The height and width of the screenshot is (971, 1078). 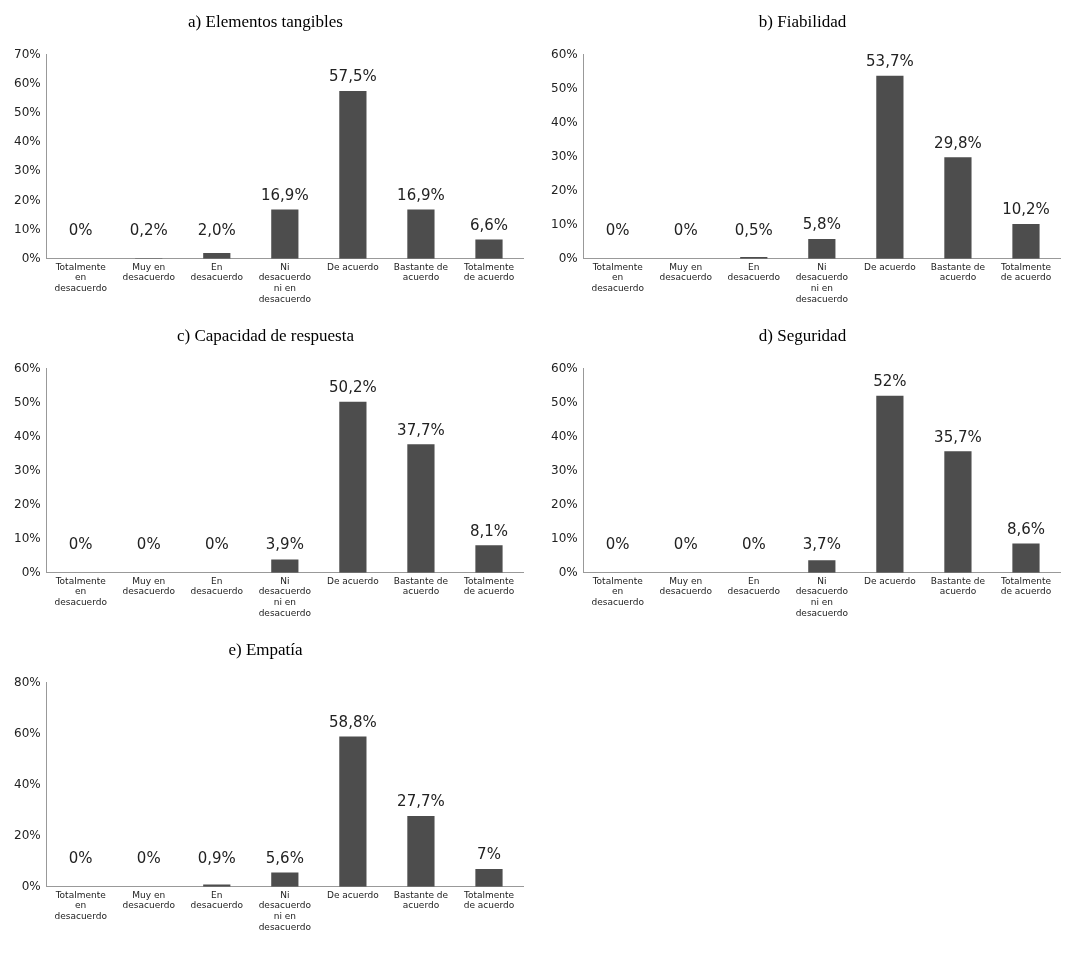 What do you see at coordinates (285, 194) in the screenshot?
I see `data-label: 16,9%` at bounding box center [285, 194].